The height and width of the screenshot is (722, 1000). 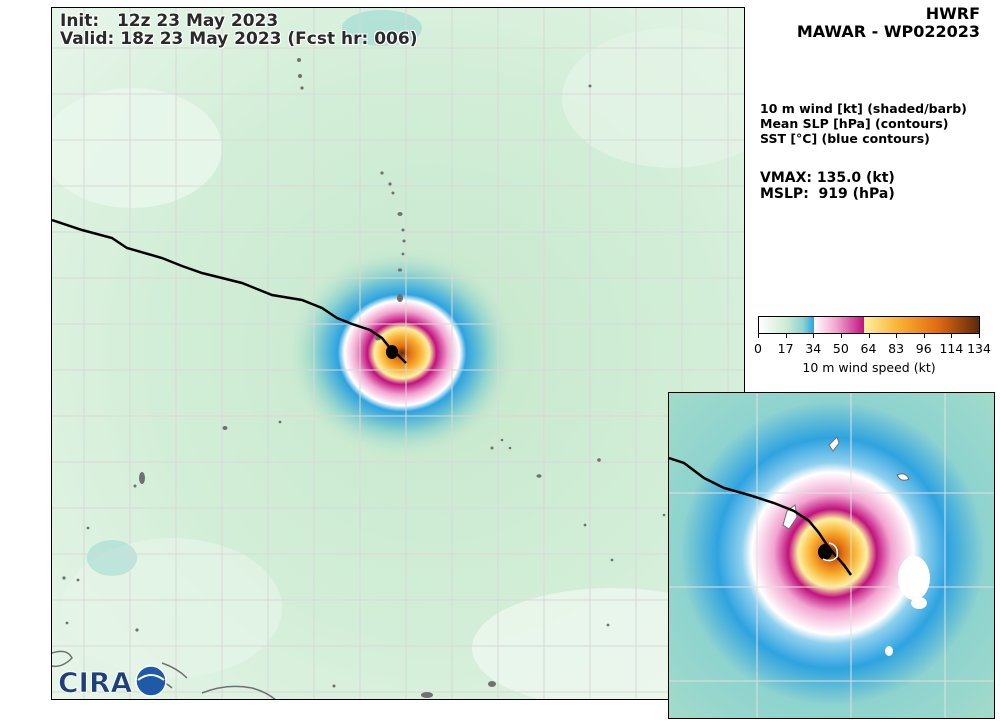 I want to click on logo-text: CIRA, so click(x=95, y=682).